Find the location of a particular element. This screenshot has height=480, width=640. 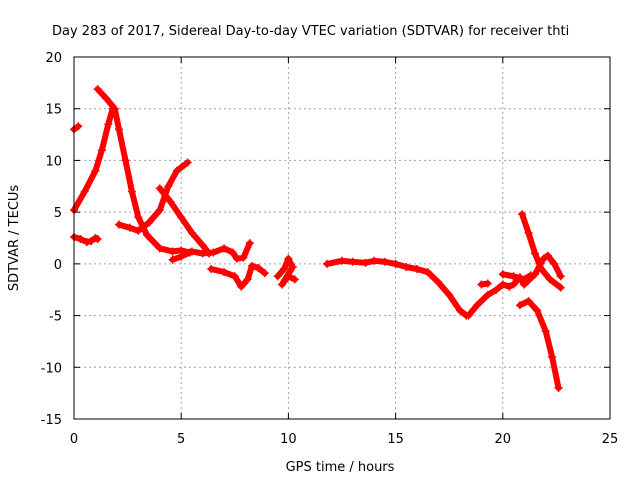

x-tick-label: 5 is located at coordinates (181, 439).